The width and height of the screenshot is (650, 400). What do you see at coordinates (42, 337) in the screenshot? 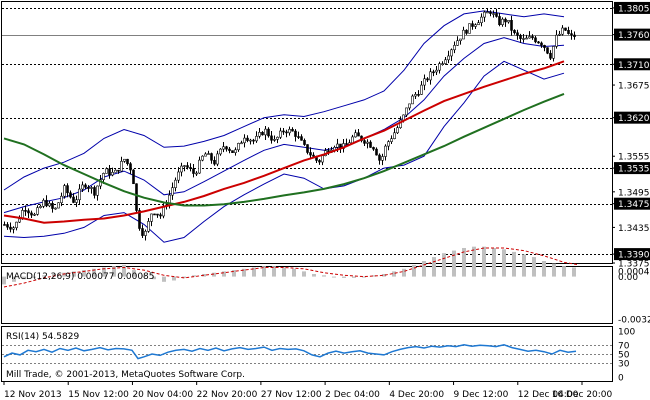
I see `rsi-title: RSI(14) 54.5829` at bounding box center [42, 337].